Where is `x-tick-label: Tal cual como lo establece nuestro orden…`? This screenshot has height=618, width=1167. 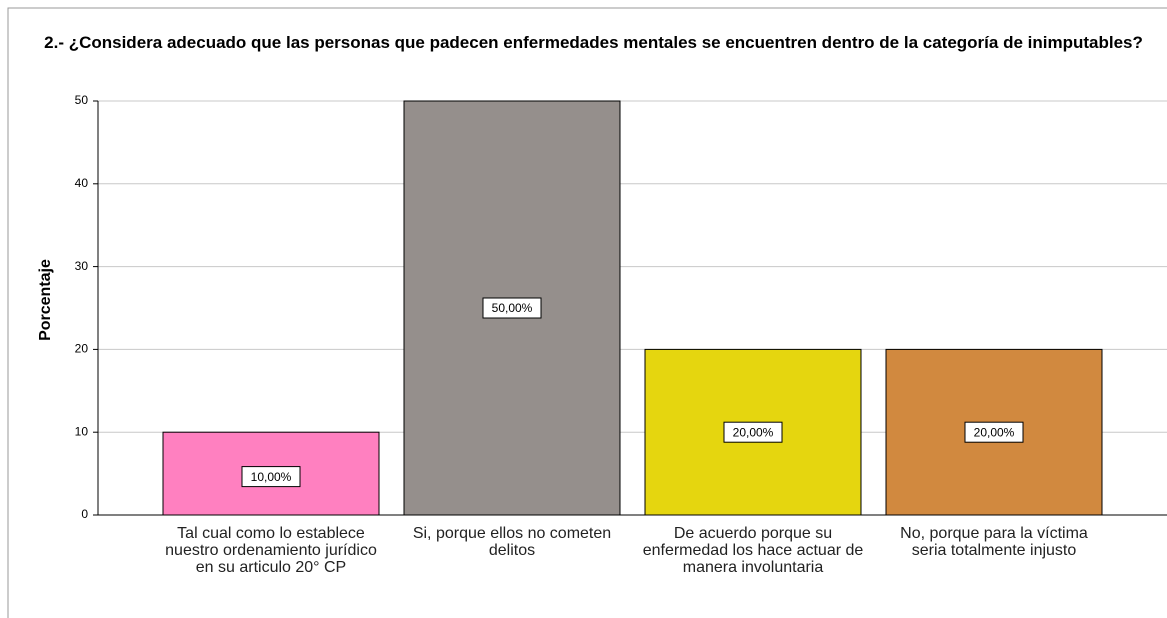
x-tick-label: Tal cual como lo establece nuestro orden… is located at coordinates (271, 550).